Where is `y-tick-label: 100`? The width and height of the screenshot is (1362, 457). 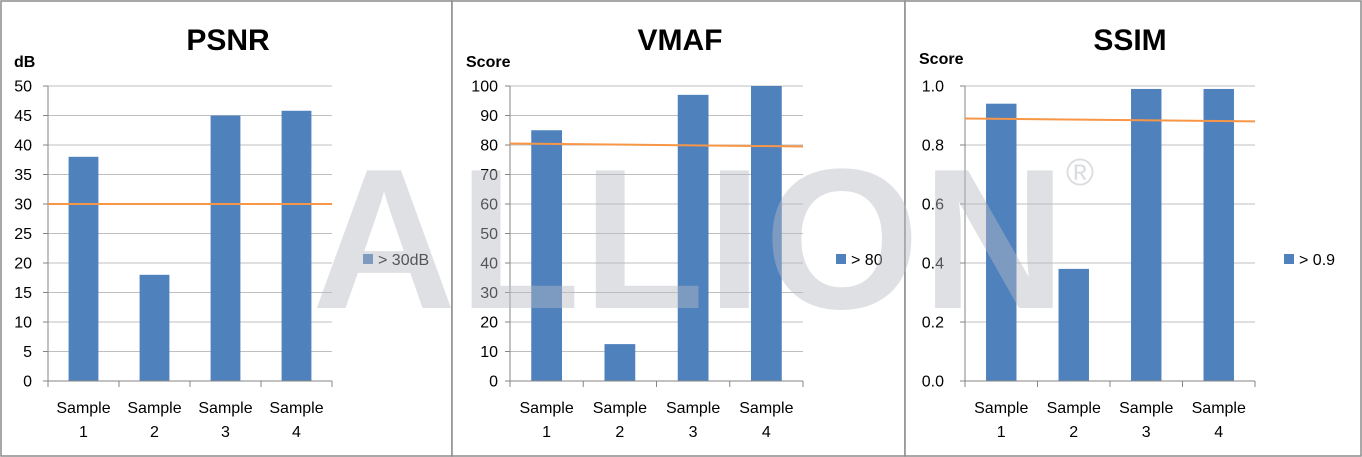
y-tick-label: 100 is located at coordinates (484, 87).